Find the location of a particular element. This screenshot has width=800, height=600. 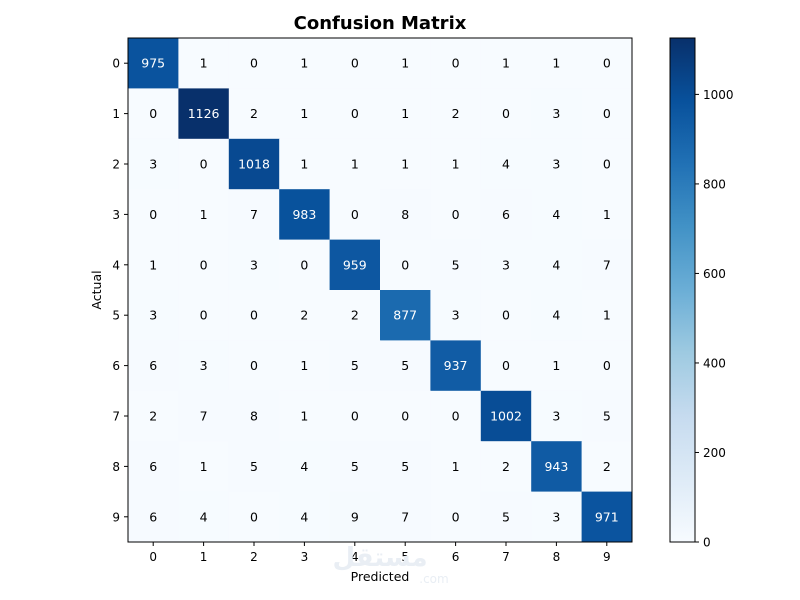

x-tick-label: 2 is located at coordinates (254, 557).